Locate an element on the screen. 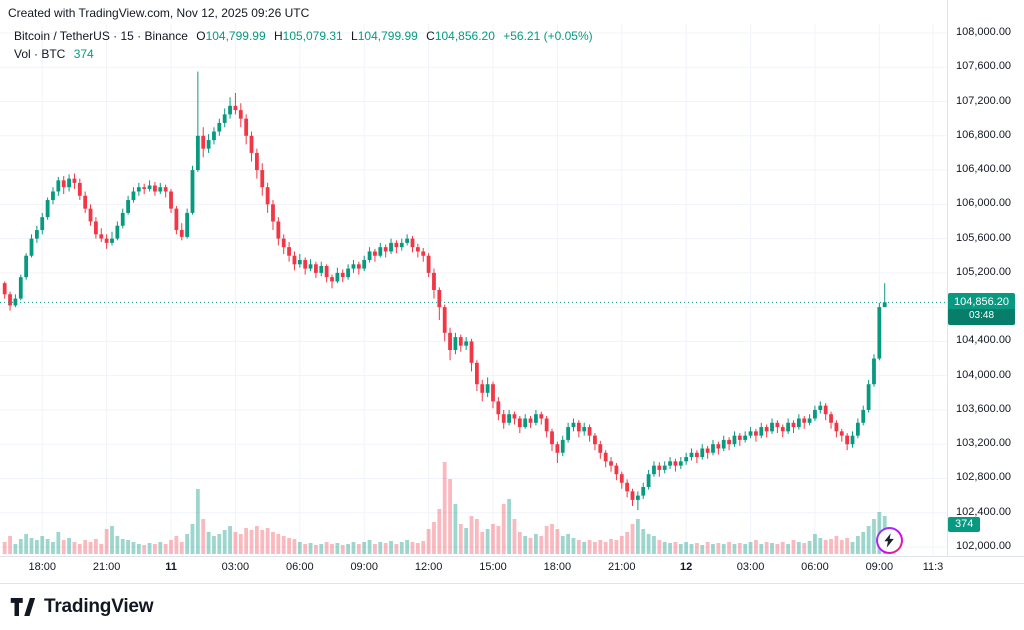  volume-value: 374 is located at coordinates (83, 54).